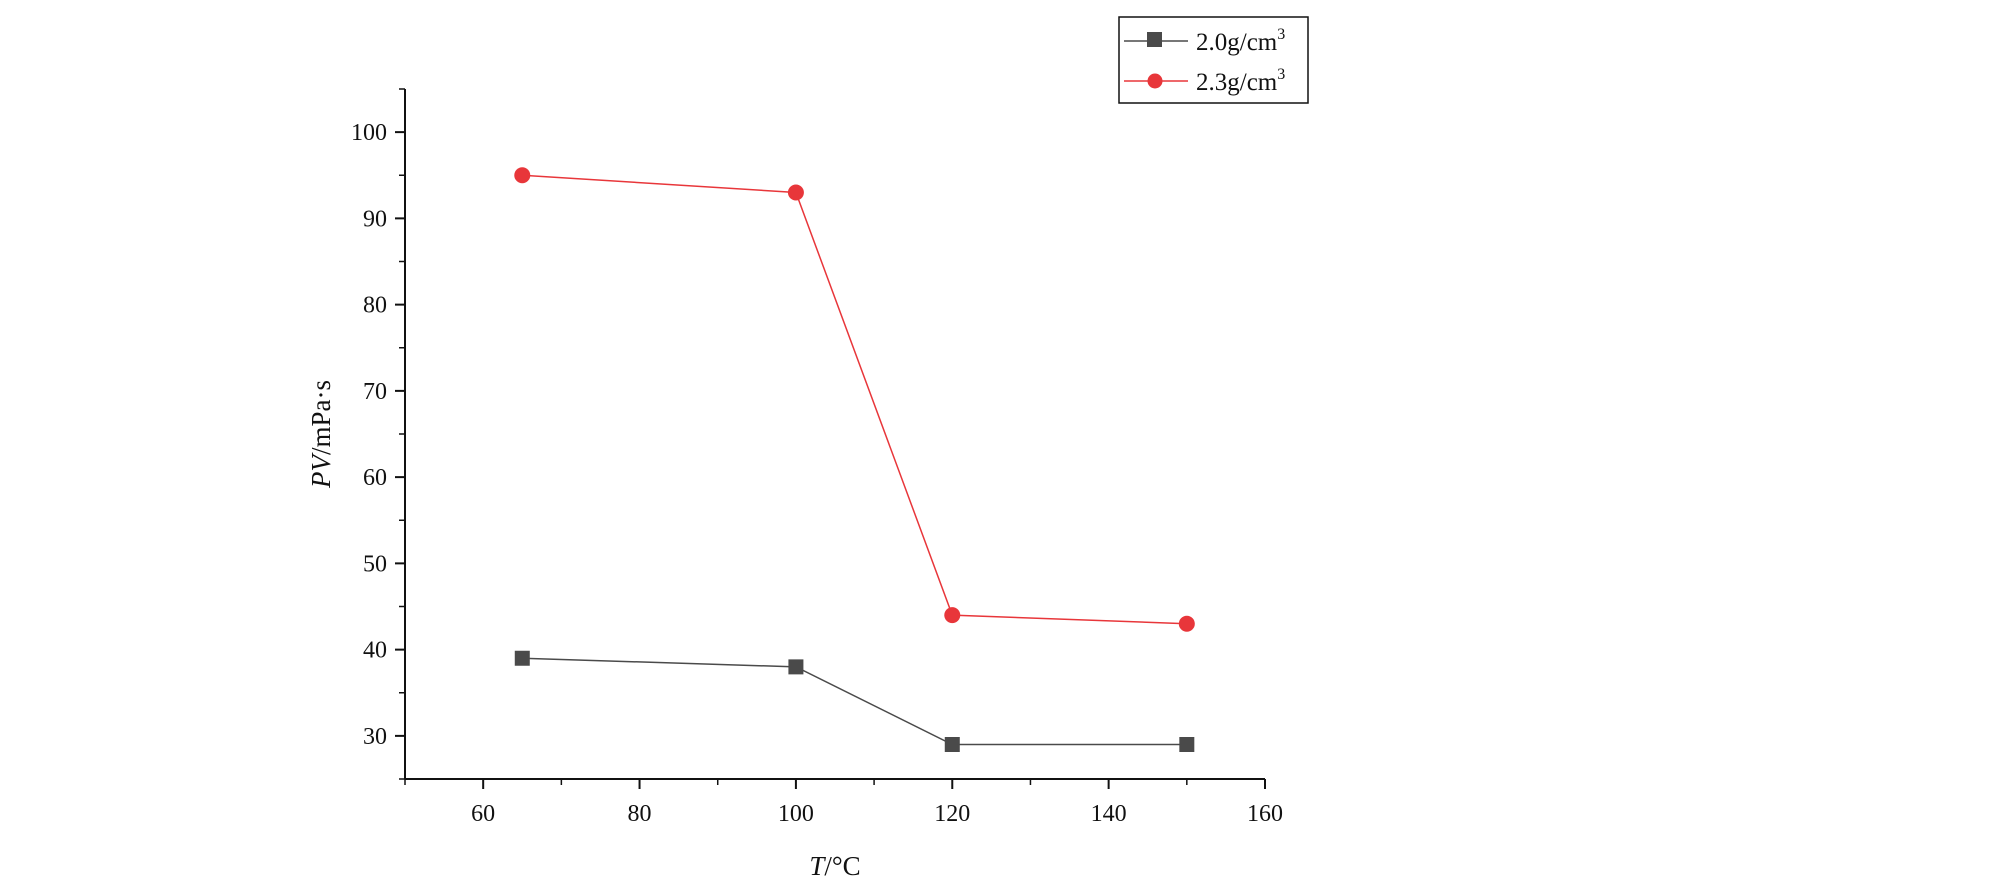 Image resolution: width=2000 pixels, height=889 pixels. I want to click on legend-label-series-1: 2.0g/cm3, so click(1240, 41).